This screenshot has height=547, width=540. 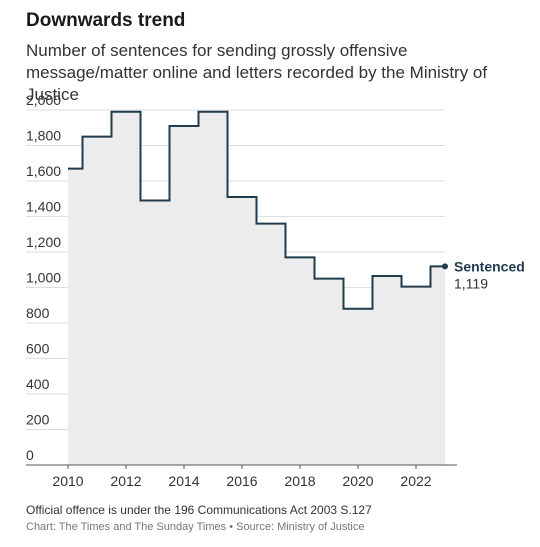 I want to click on chart-title: Downwards trend, so click(x=106, y=20).